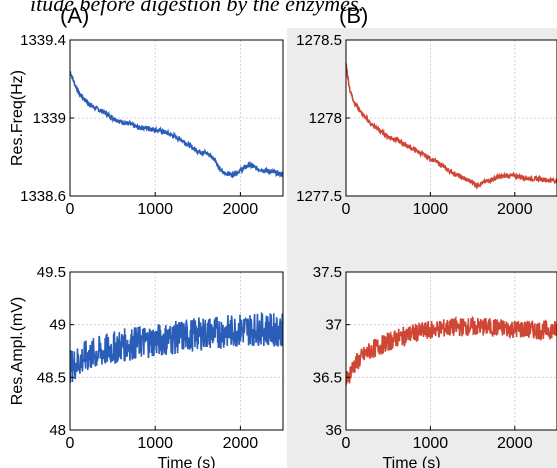 Image resolution: width=557 pixels, height=468 pixels. What do you see at coordinates (17, 351) in the screenshot?
I see `y-axis-label: Res.Ampl.(mV)` at bounding box center [17, 351].